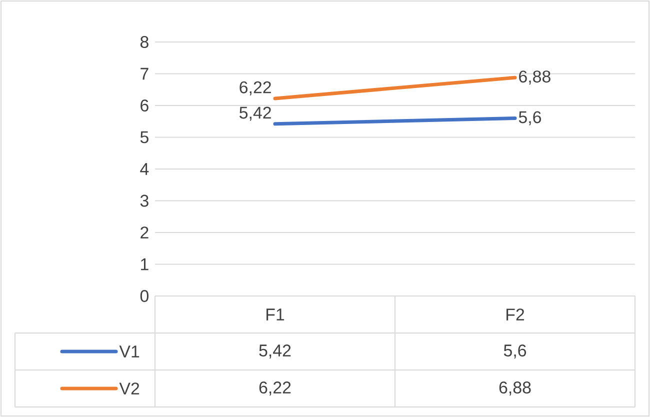 This screenshot has height=417, width=650. Describe the element at coordinates (144, 200) in the screenshot. I see `y-tick-label: 3` at that location.